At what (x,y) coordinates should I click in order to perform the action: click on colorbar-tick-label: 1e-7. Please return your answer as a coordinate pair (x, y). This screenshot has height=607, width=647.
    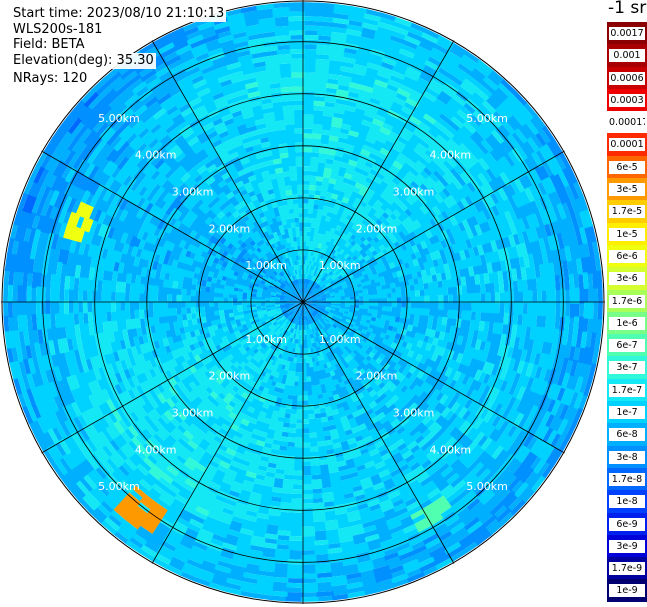
    Looking at the image, I should click on (627, 413).